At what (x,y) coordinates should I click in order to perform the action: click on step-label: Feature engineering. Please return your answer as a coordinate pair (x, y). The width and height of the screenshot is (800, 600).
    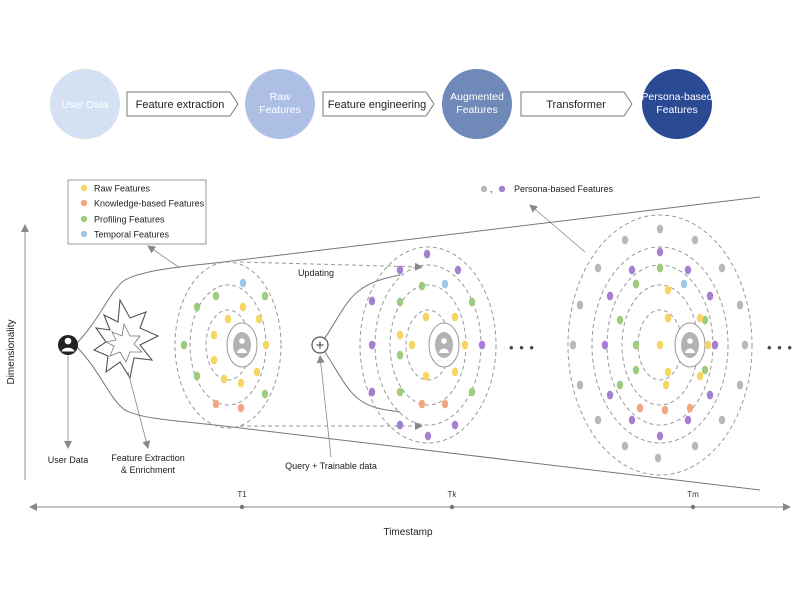
    Looking at the image, I should click on (377, 105).